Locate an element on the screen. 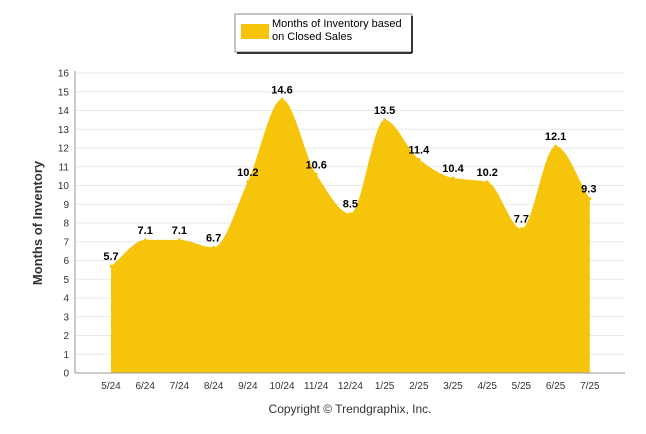  legend-label-line2: on Closed Sales is located at coordinates (312, 37).